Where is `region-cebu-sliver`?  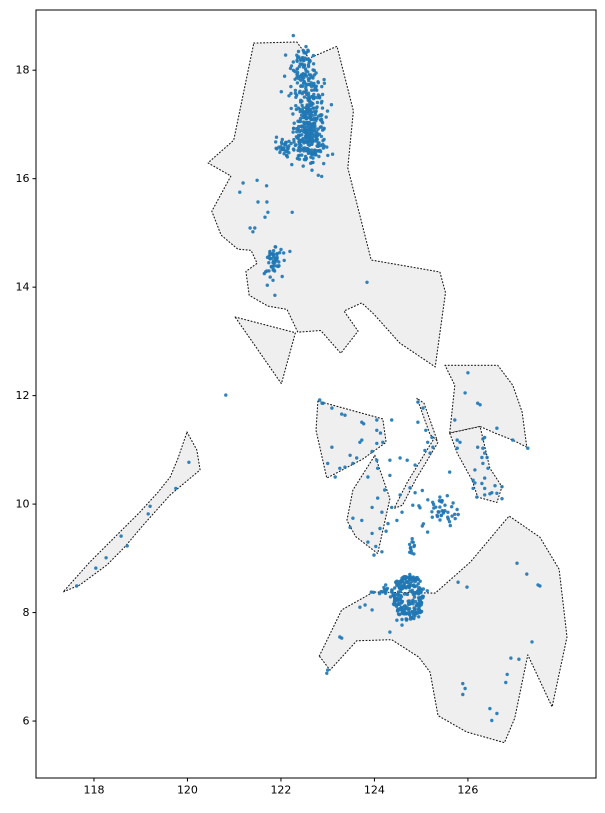
region-cebu-sliver is located at coordinates (416, 472).